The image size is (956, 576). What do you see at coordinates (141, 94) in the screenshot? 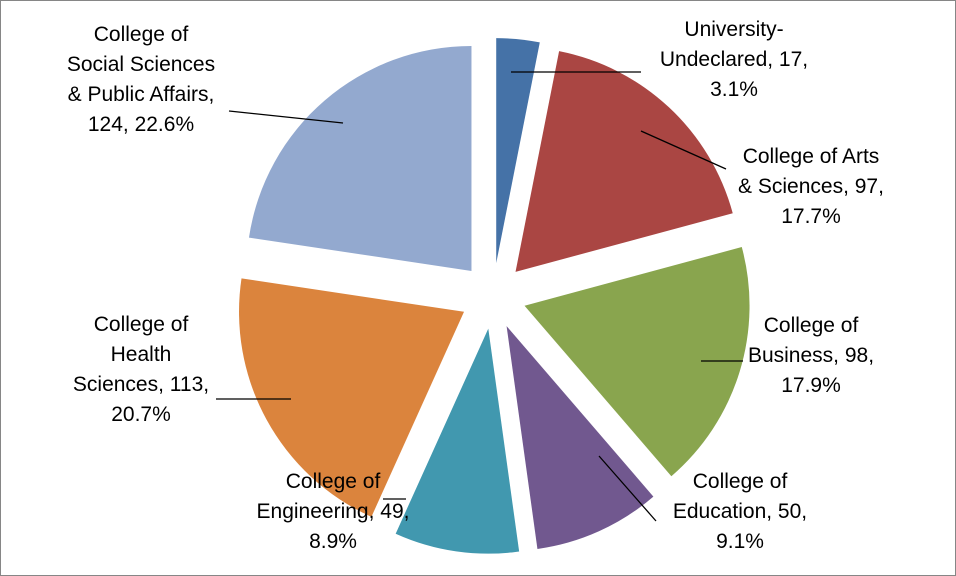
I see `data-label-line: & Public Affairs,` at bounding box center [141, 94].